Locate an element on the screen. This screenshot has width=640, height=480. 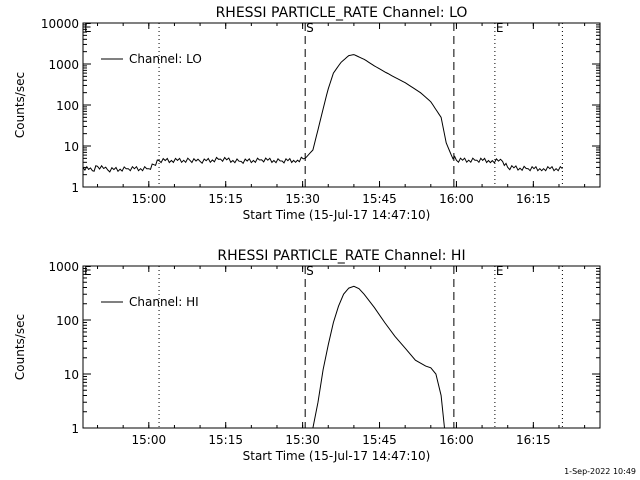
footer-timestamp: 1-Sep-2022 10:49 is located at coordinates (600, 471).